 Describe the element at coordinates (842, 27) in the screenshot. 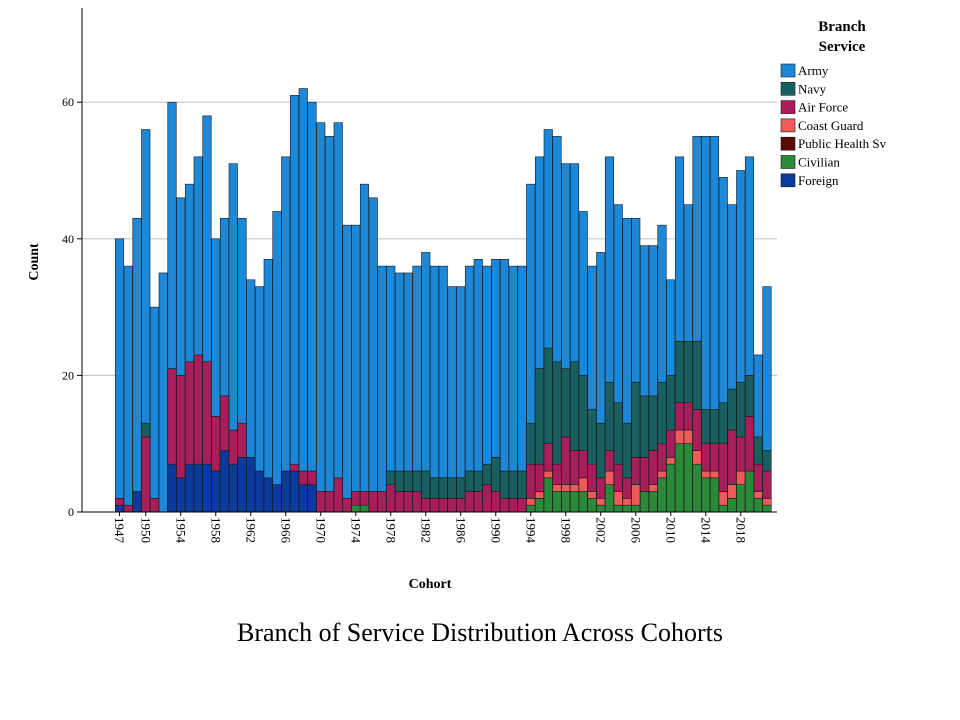

I see `legend-title-line-1: Branch` at that location.